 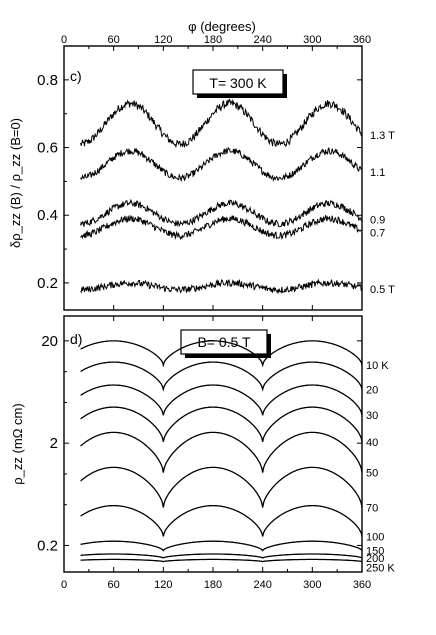 I want to click on x-tick-label-top: 180, so click(x=213, y=40).